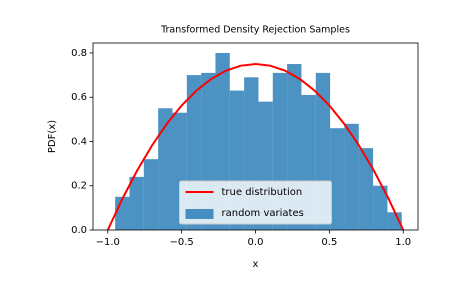 The height and width of the screenshot is (288, 465). I want to click on x-tick-label: −1.0, so click(108, 242).